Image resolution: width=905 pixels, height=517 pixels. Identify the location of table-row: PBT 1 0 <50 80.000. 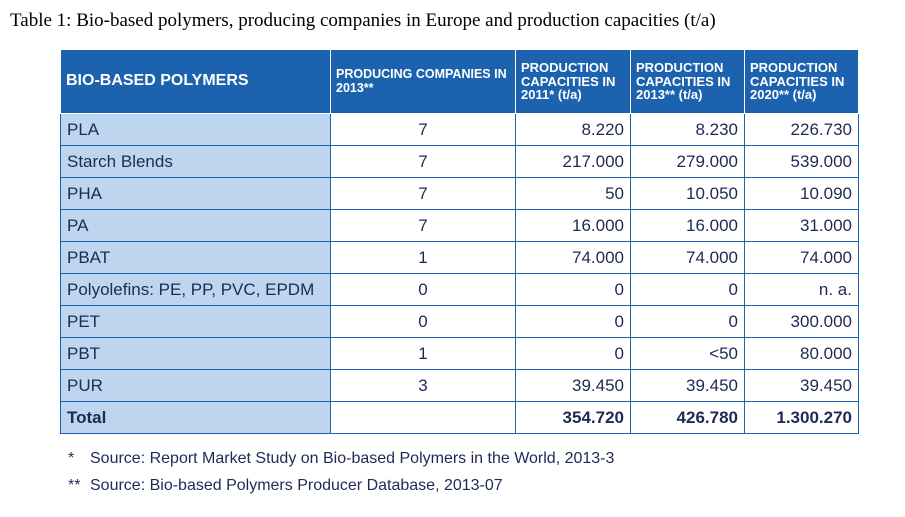
(459, 353).